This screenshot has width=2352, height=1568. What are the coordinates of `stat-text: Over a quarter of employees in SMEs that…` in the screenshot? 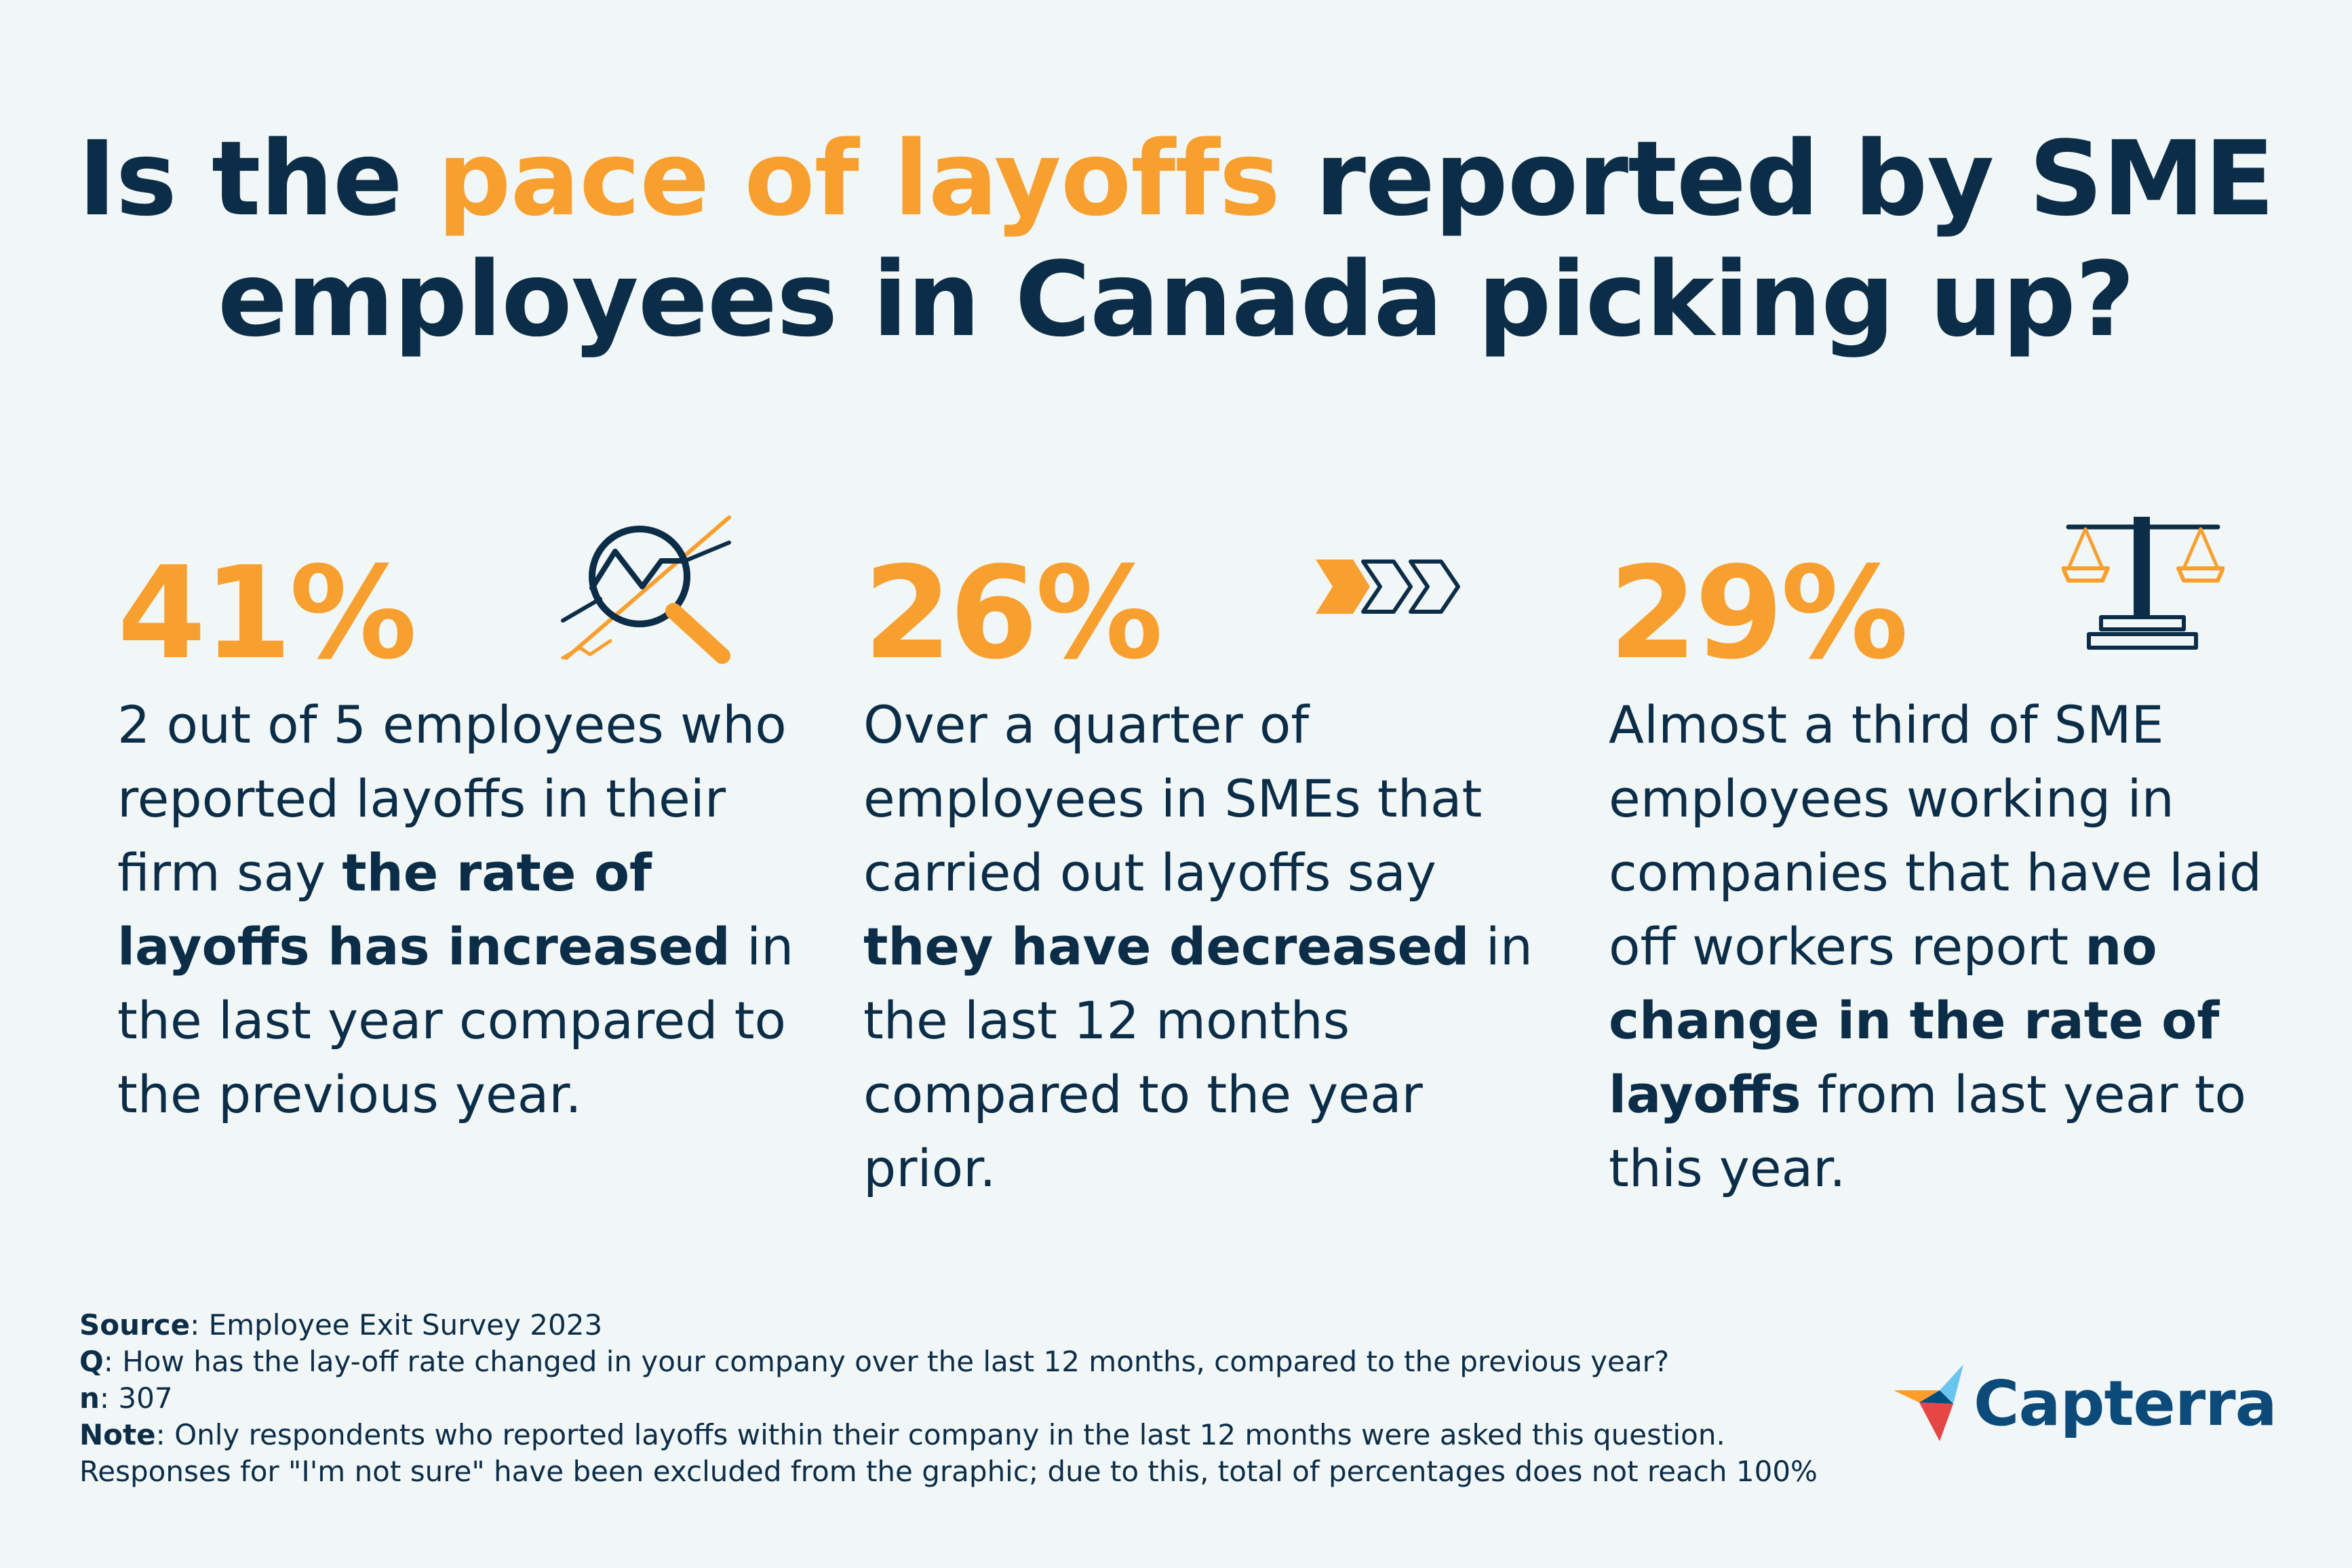 It's located at (1173, 798).